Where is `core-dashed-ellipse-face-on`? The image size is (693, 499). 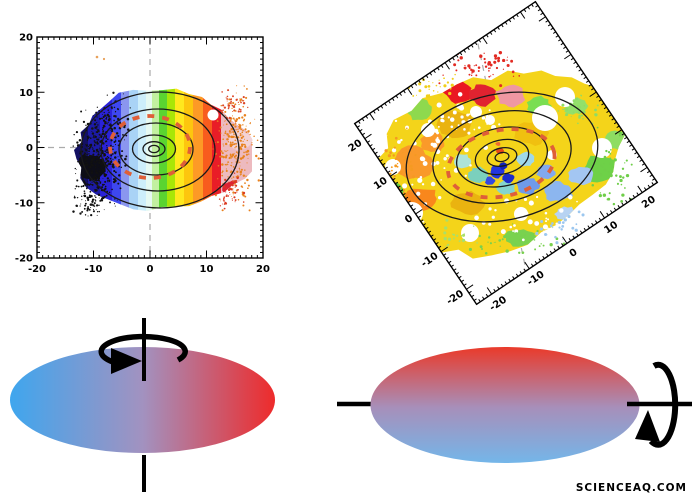 core-dashed-ellipse-face-on is located at coordinates (150, 147).